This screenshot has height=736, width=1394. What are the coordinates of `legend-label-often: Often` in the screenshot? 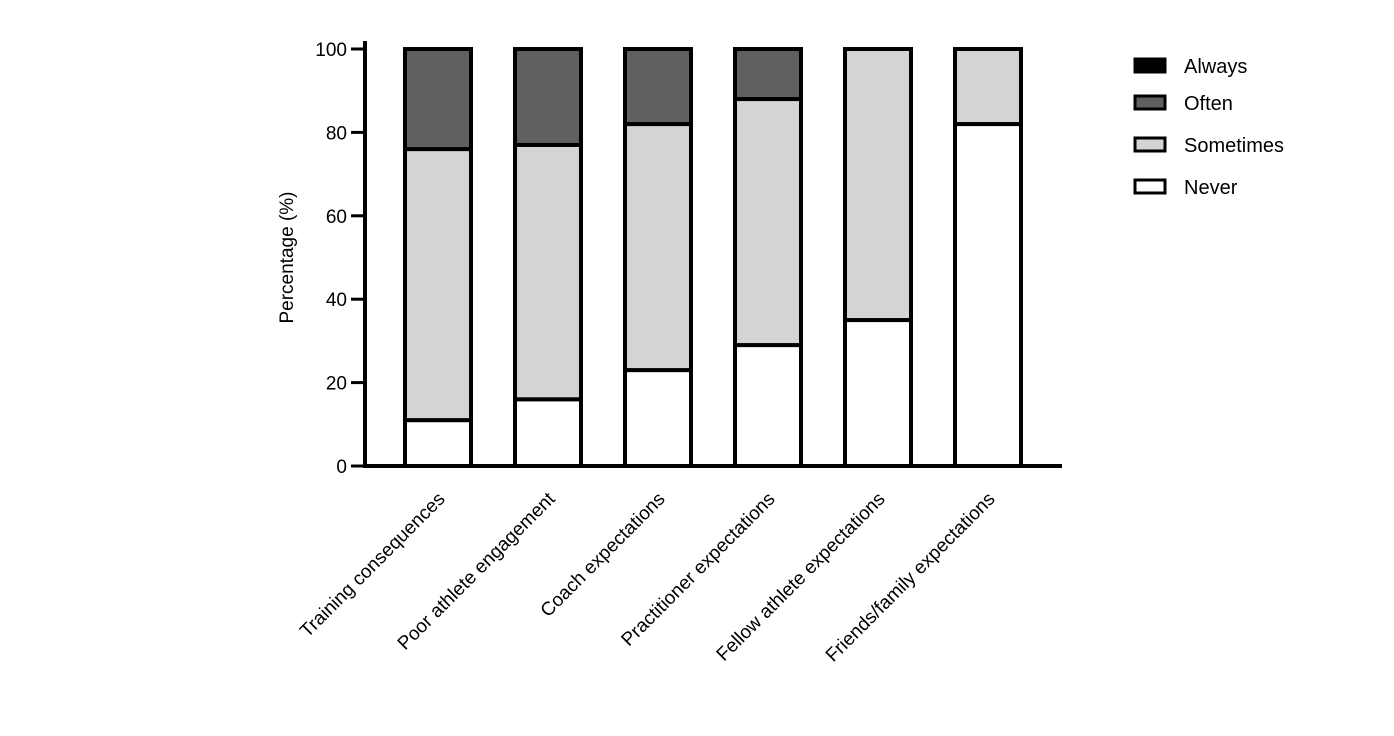 It's located at (1208, 104).